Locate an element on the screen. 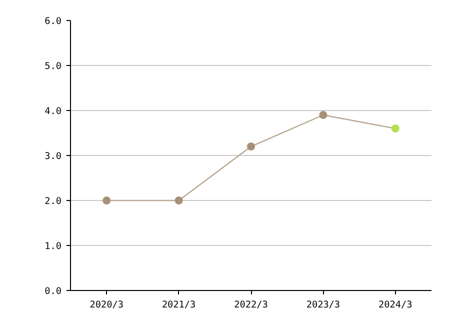  y-tick-label: 4.0 is located at coordinates (53, 111).